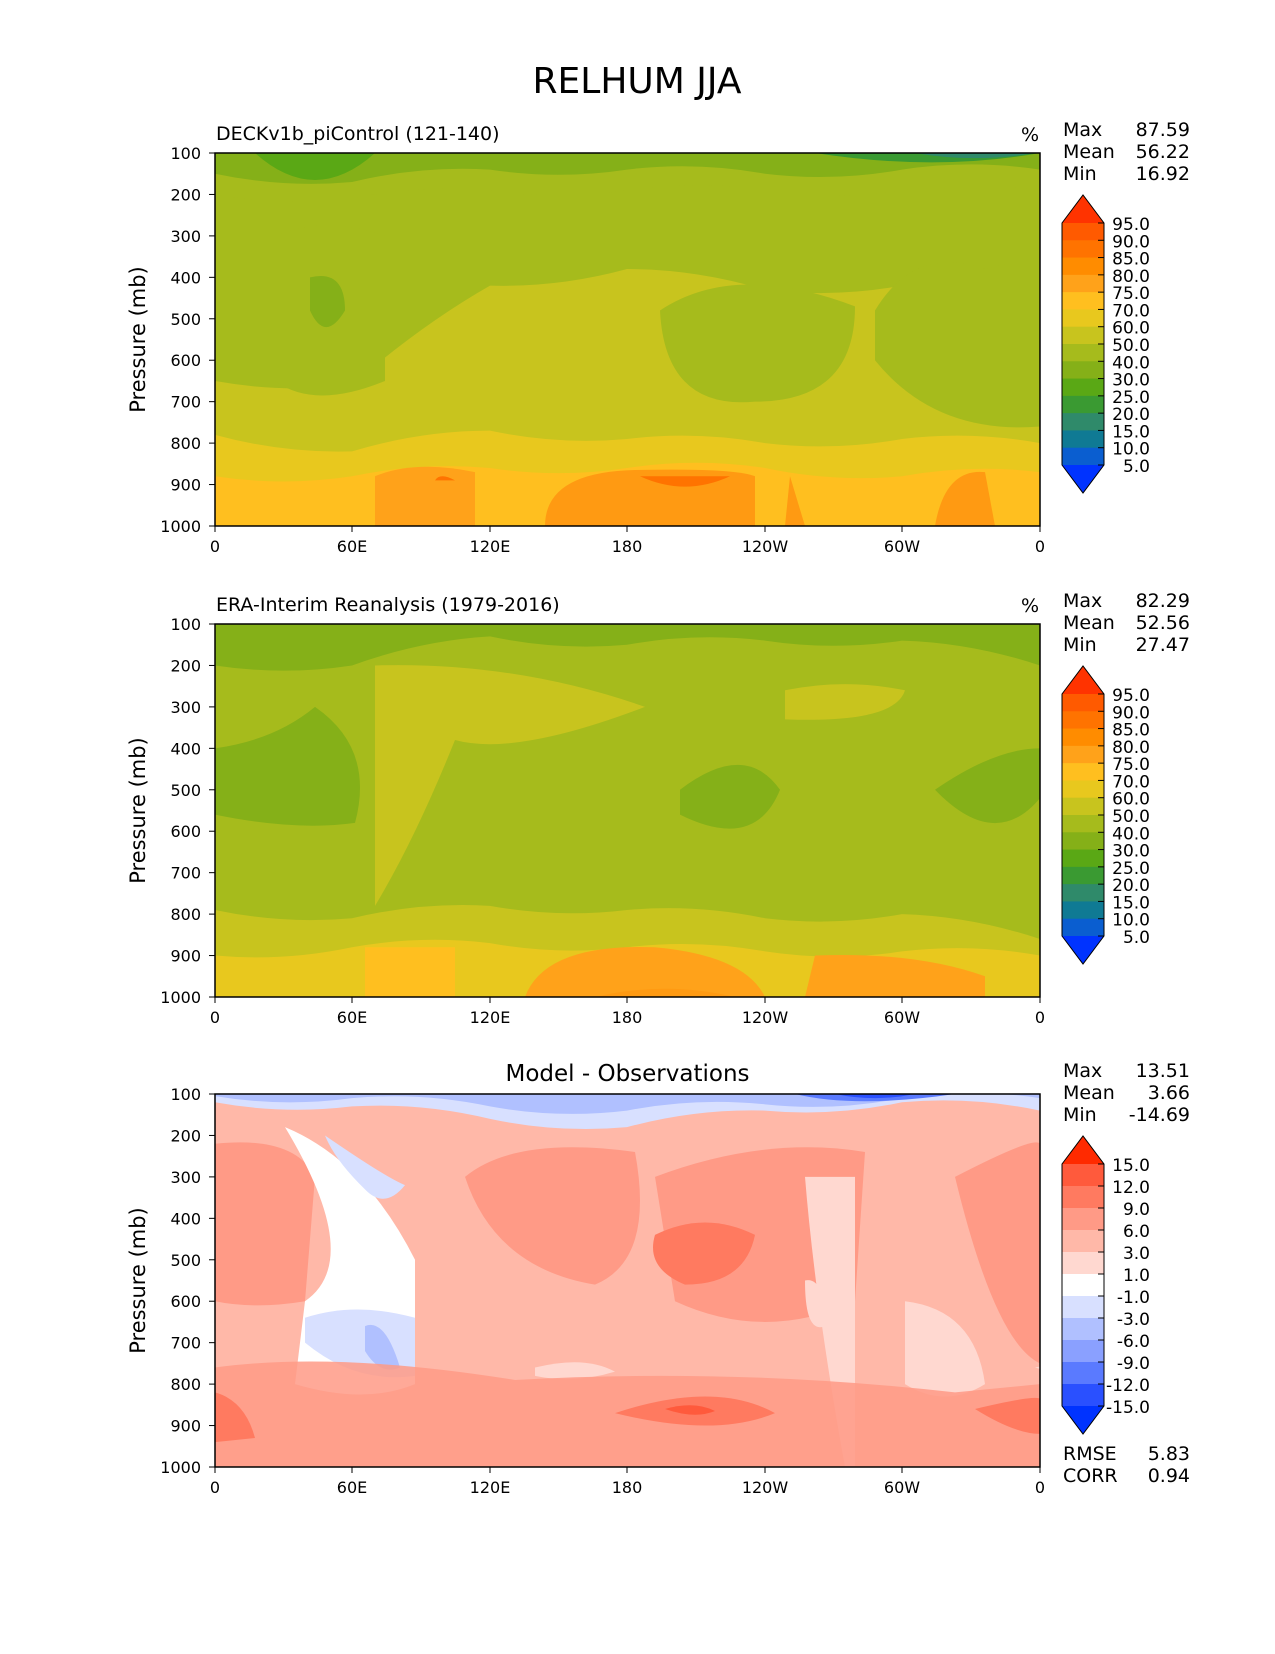 This screenshot has width=1275, height=1654. I want to click on x-tick-label: 60E, so click(352, 1017).